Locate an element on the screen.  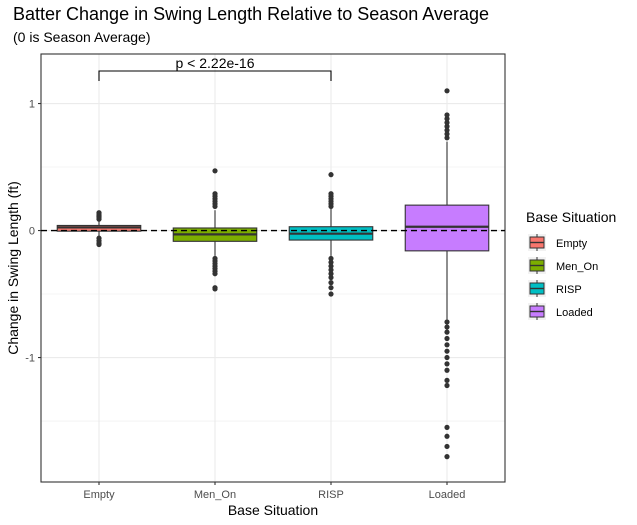
legend-item-loaded: Loaded is located at coordinates (560, 311).